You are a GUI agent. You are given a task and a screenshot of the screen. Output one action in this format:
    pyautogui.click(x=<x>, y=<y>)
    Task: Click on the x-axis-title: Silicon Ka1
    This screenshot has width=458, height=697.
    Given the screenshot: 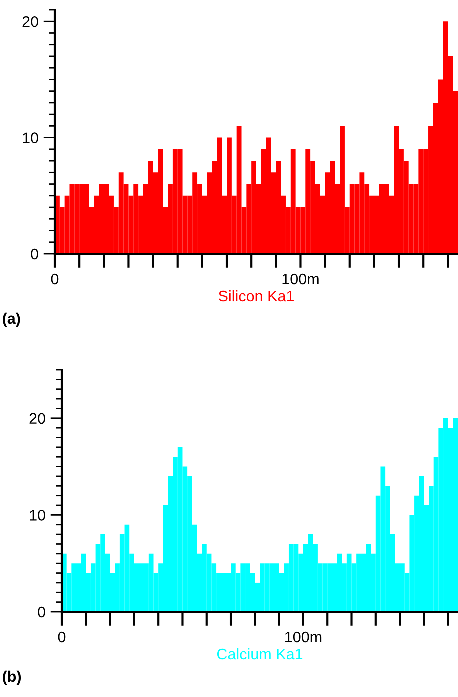 What is the action you would take?
    pyautogui.click(x=256, y=296)
    